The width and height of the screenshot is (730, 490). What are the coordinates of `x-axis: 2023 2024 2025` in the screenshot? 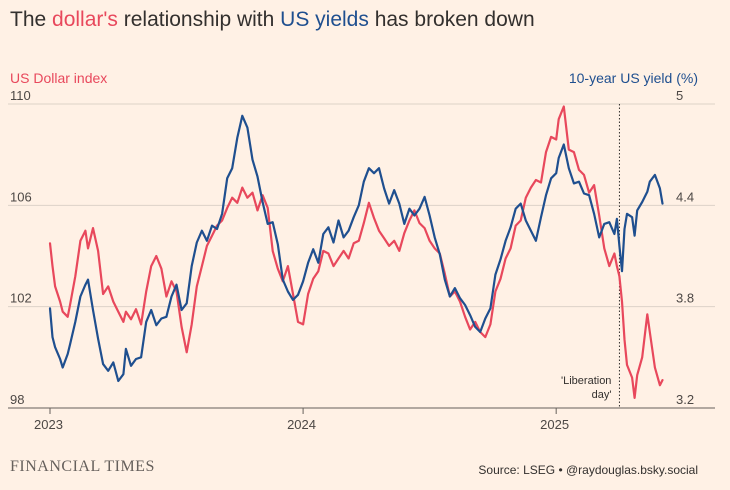 It's located at (361, 419).